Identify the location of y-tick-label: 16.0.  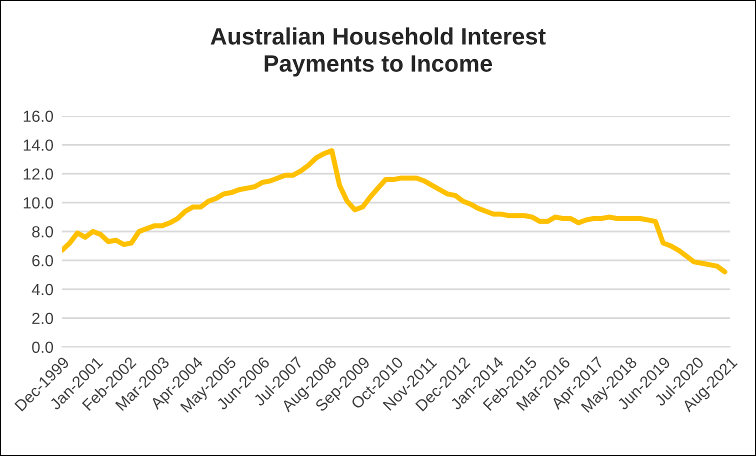
(39, 116).